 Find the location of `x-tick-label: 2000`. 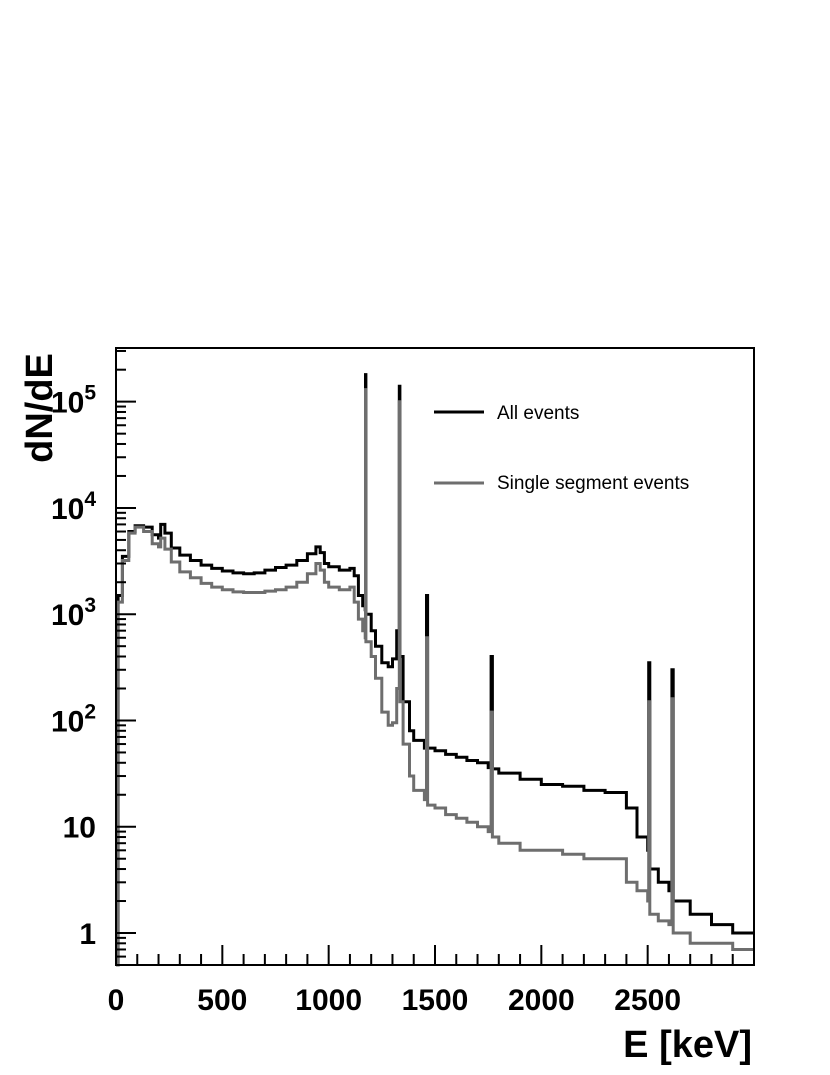

x-tick-label: 2000 is located at coordinates (541, 1000).